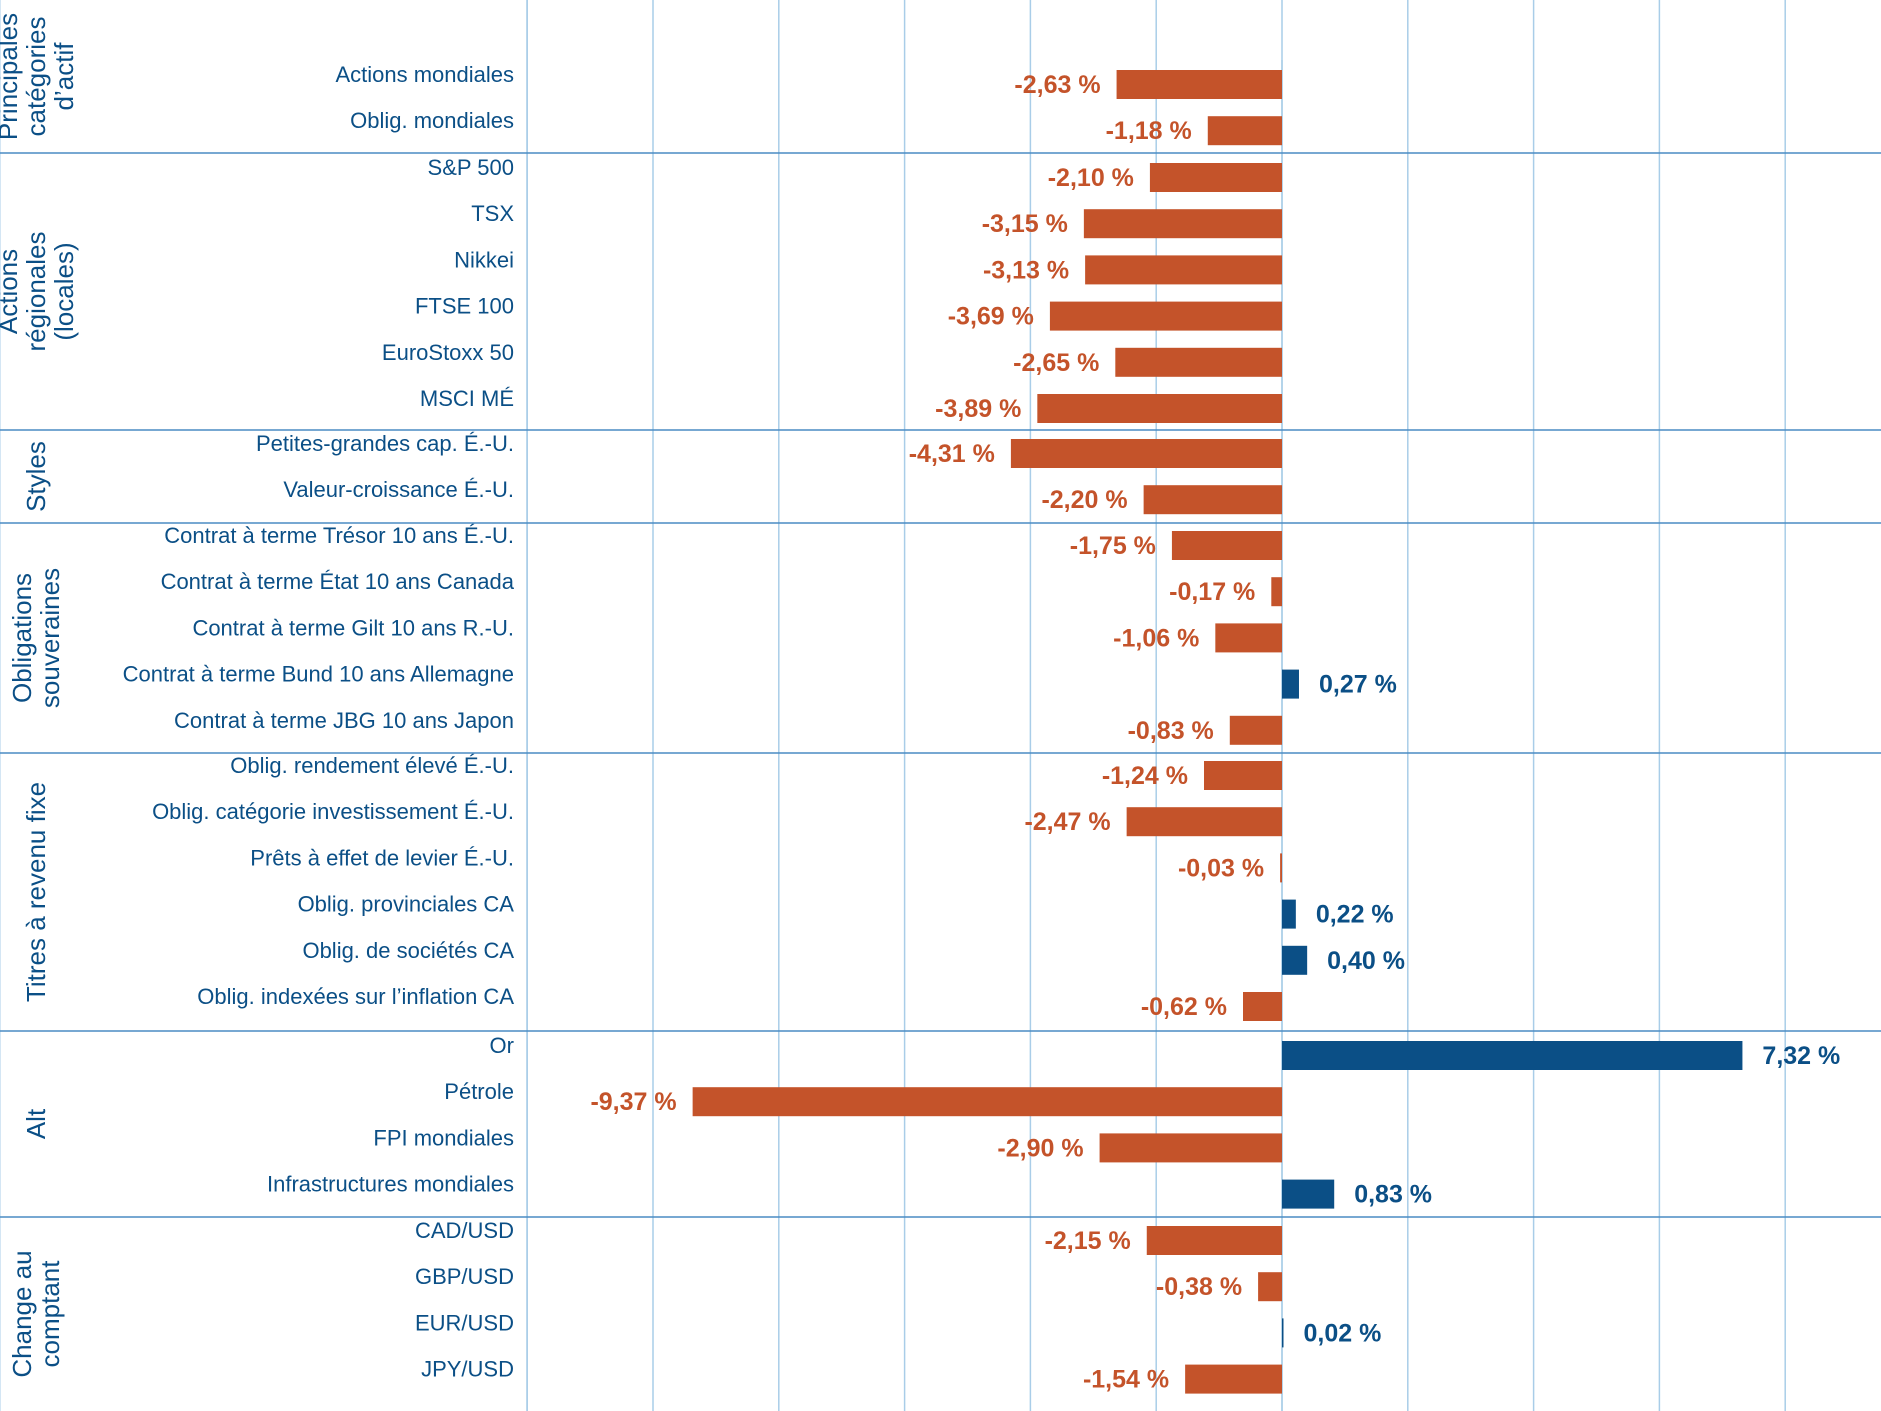 Image resolution: width=1881 pixels, height=1411 pixels. What do you see at coordinates (390, 1184) in the screenshot?
I see `category-label: Infrastructures mondiales` at bounding box center [390, 1184].